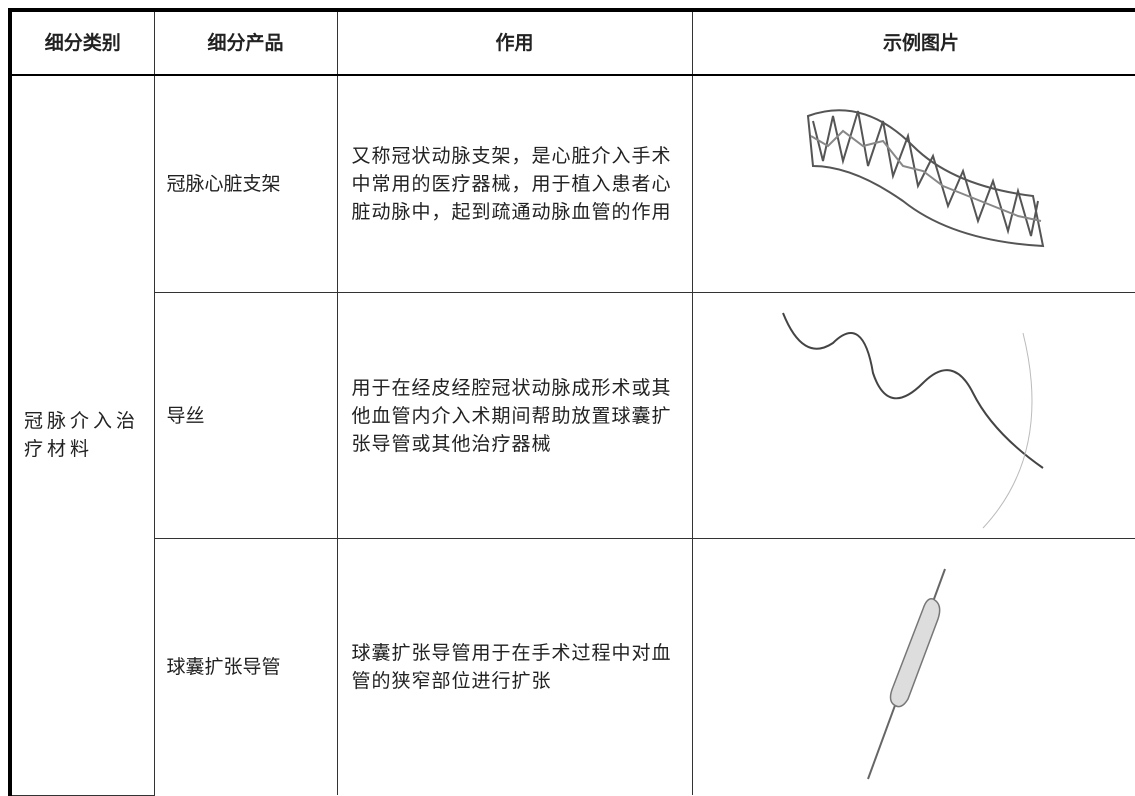 The width and height of the screenshot is (1135, 796). What do you see at coordinates (914, 663) in the screenshot?
I see `balloon-catheter-image` at bounding box center [914, 663].